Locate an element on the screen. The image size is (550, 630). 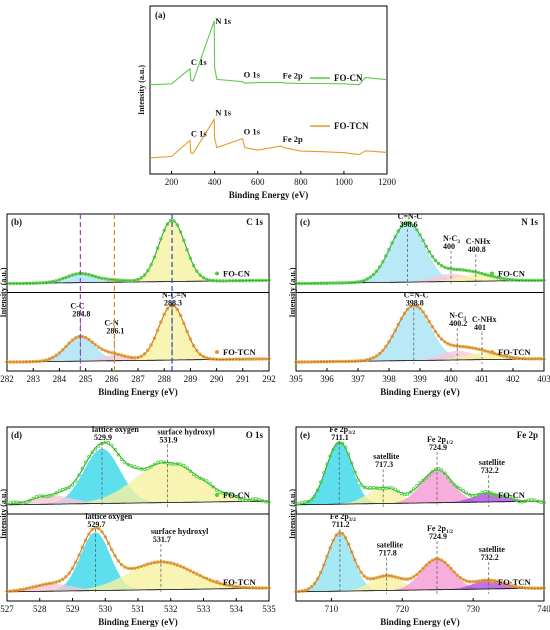
x-axis-label: Binding Energy (eV) is located at coordinates (420, 622).